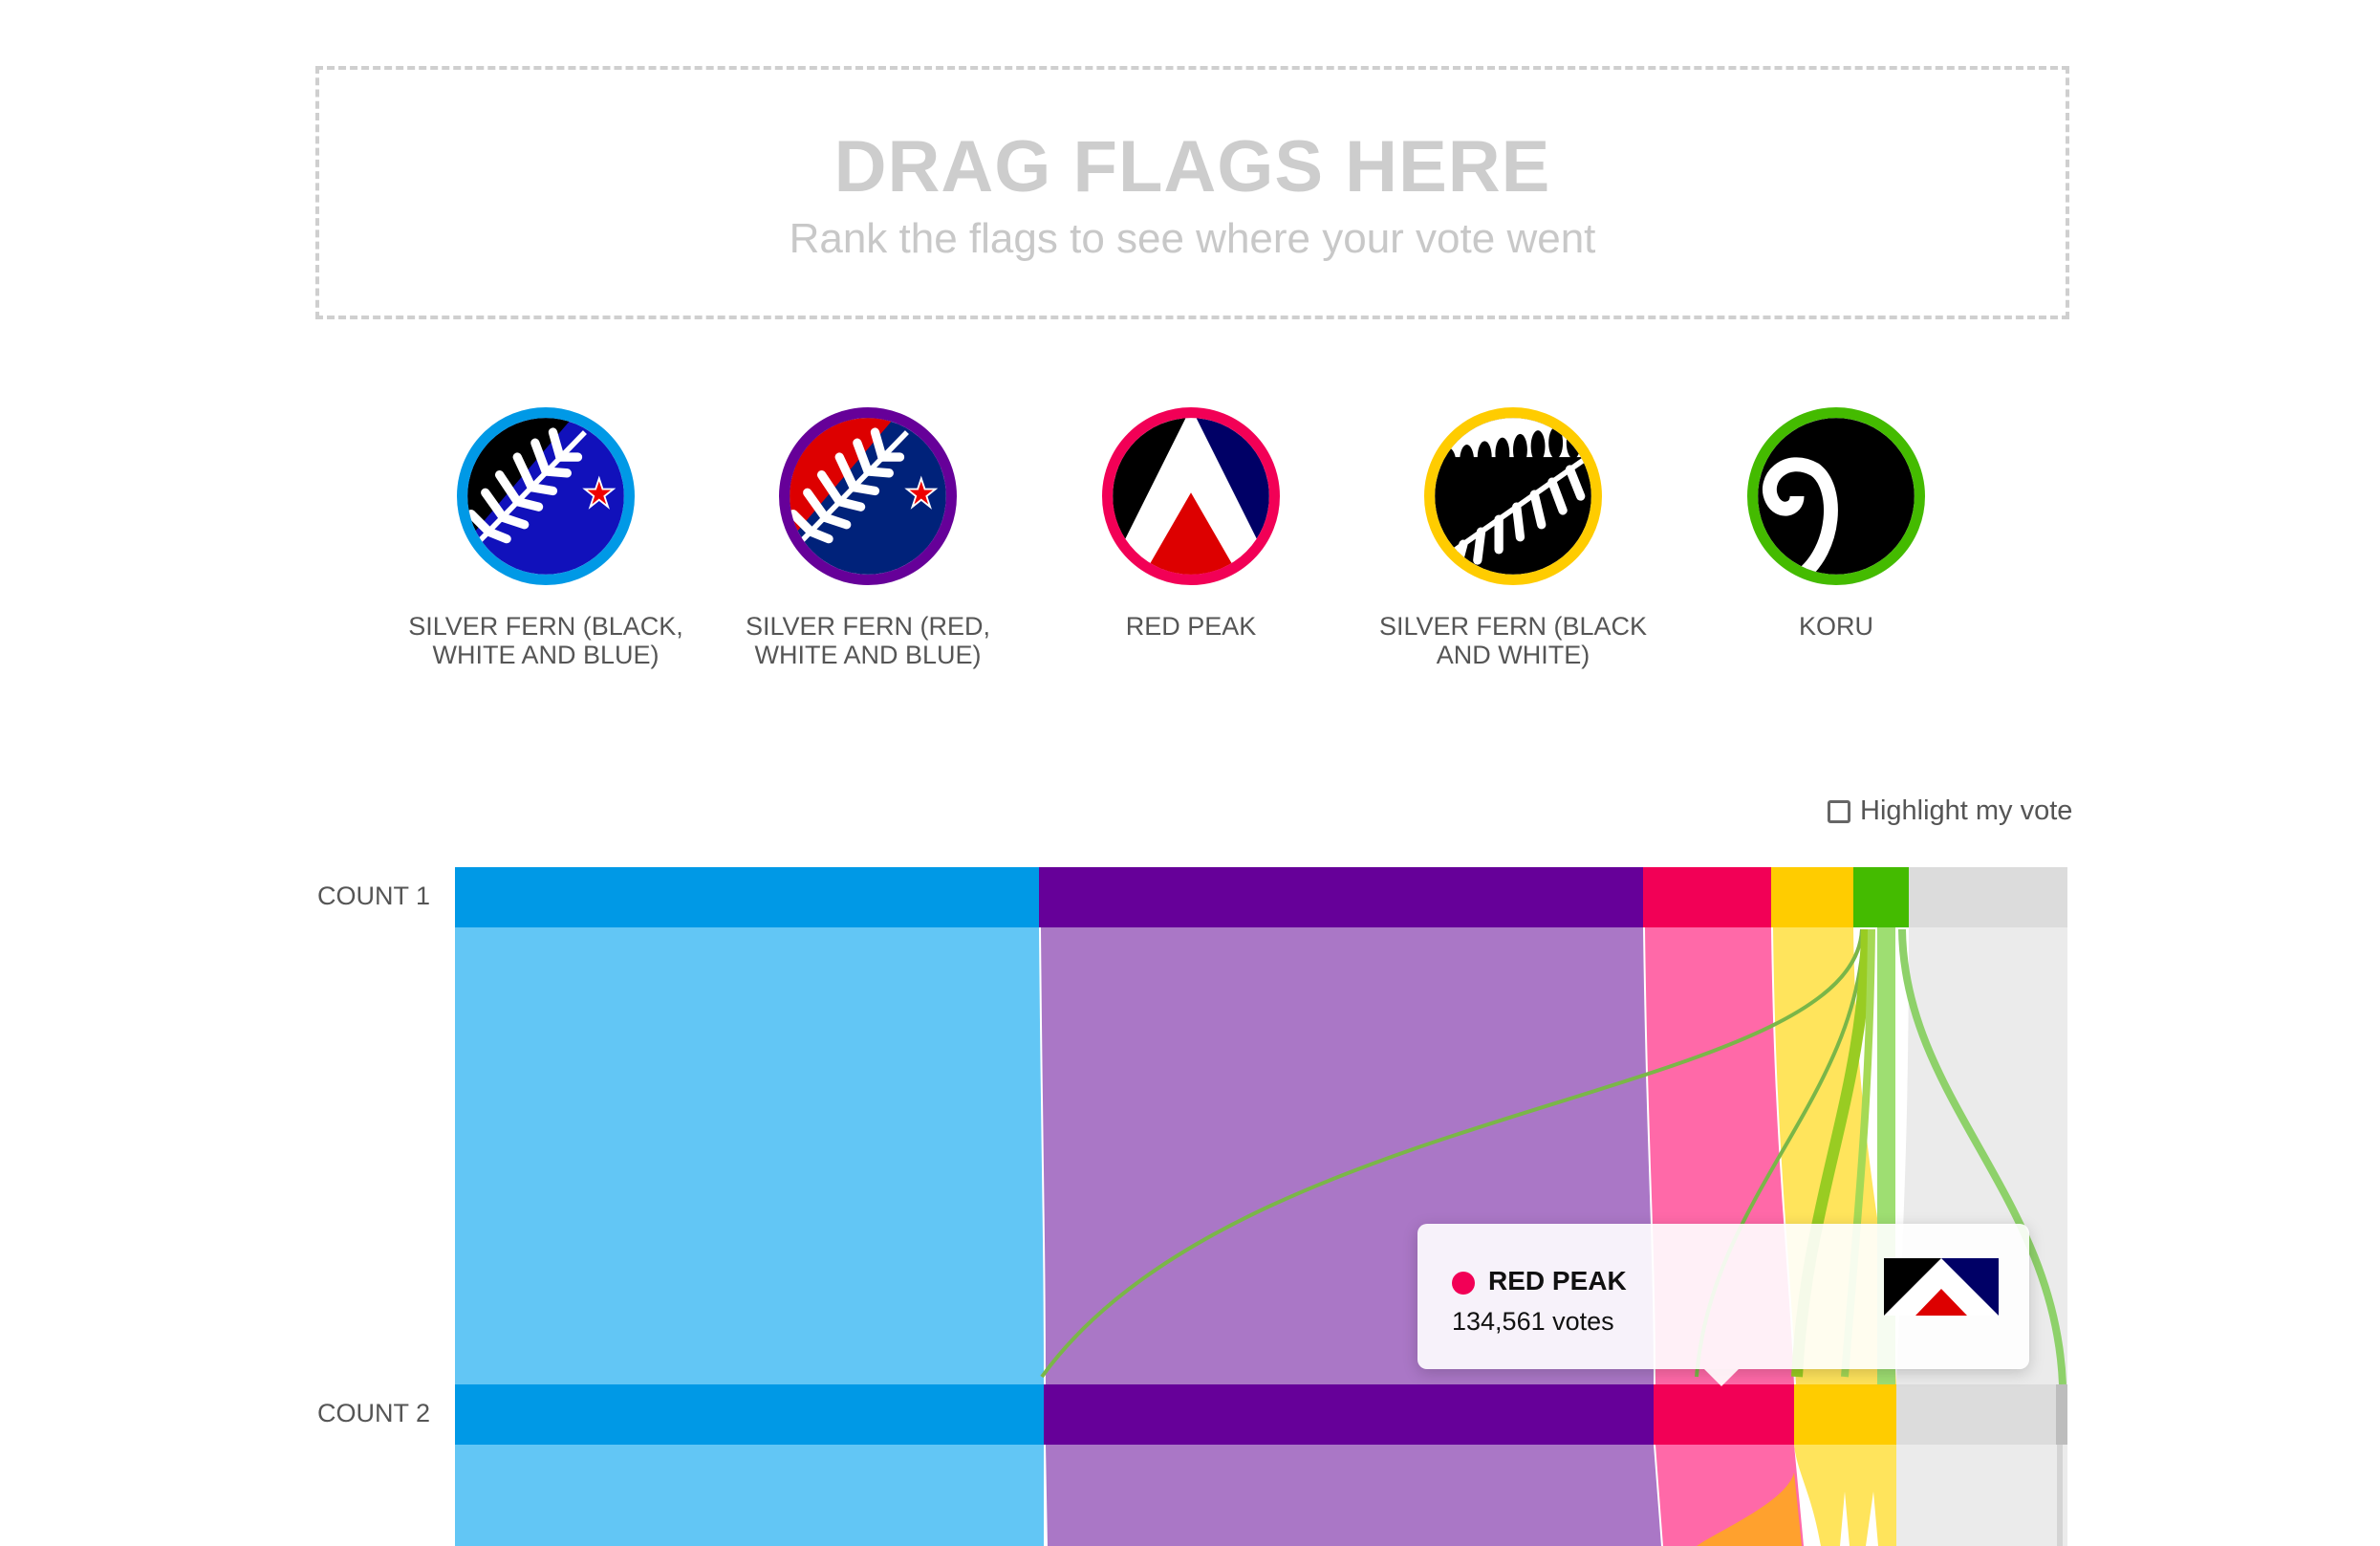 This screenshot has height=1546, width=2380. I want to click on count1-koru, so click(1881, 897).